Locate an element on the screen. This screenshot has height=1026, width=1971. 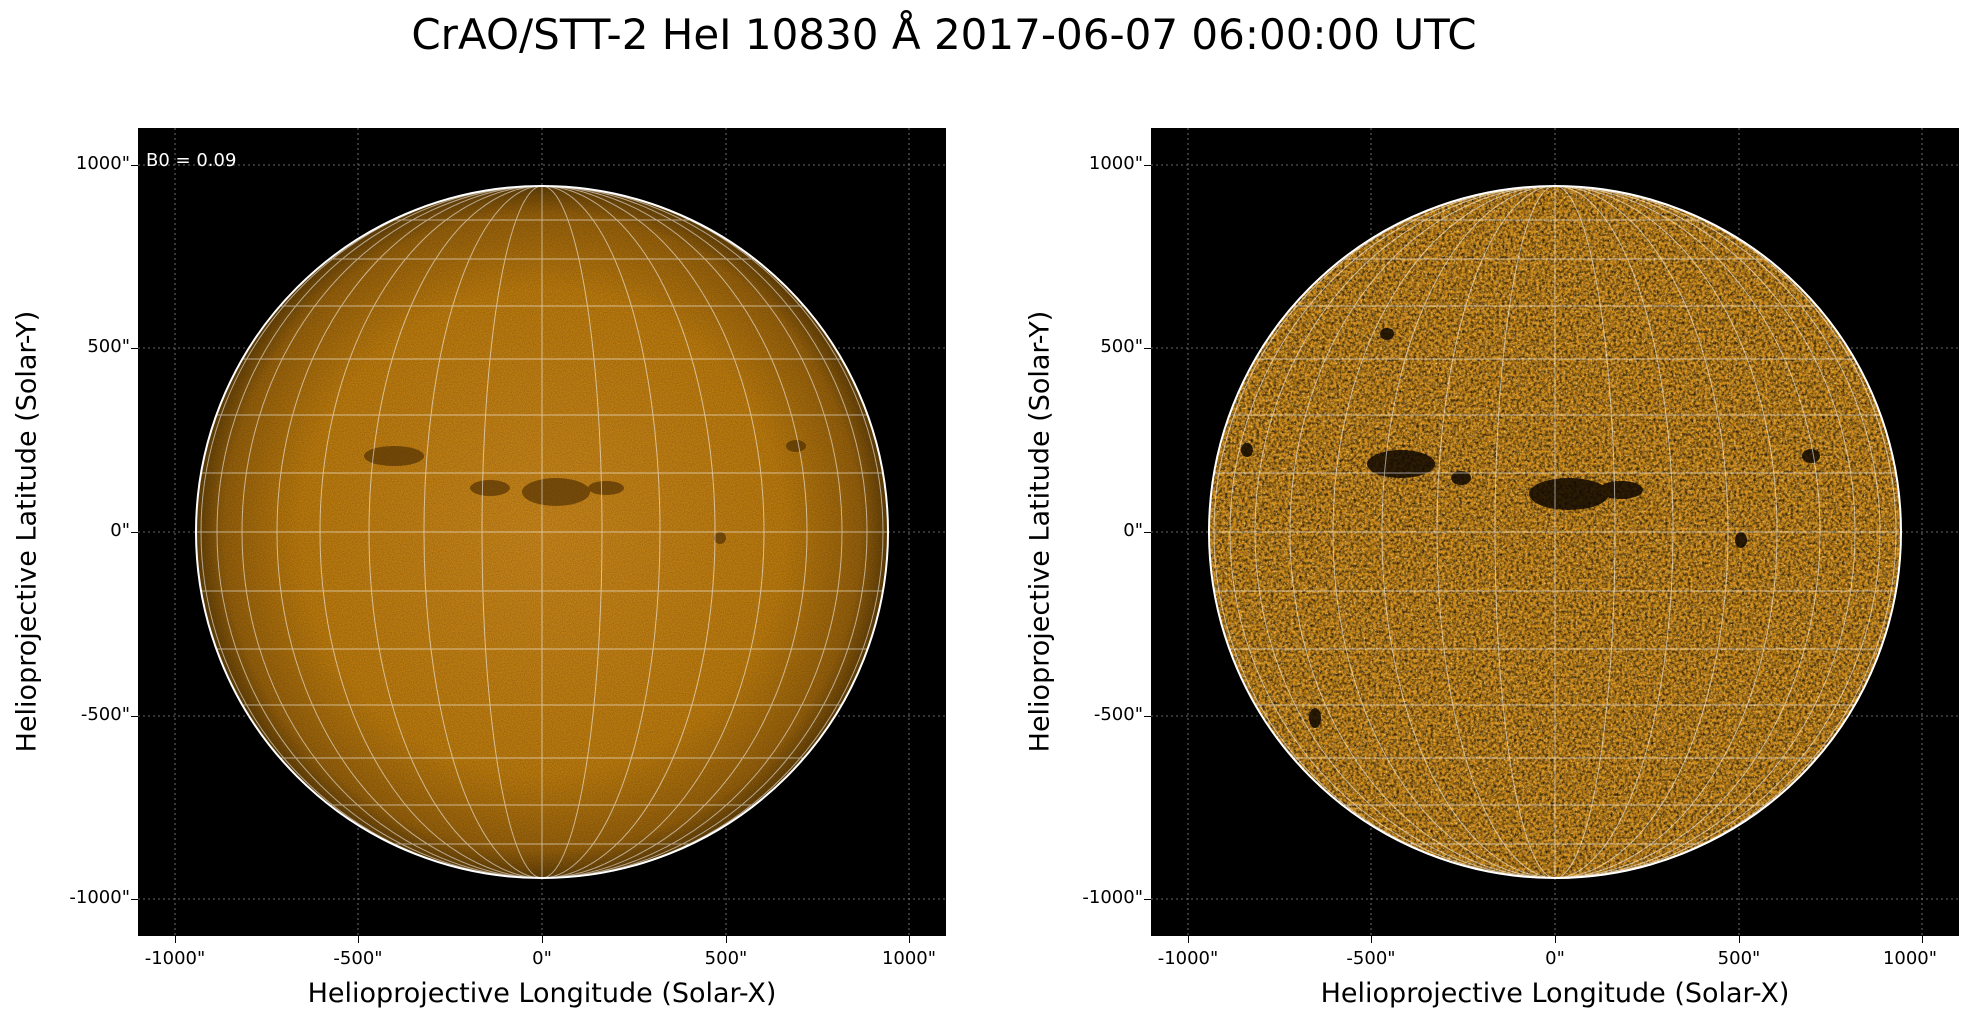
left-xtick-neg1000: -1000" is located at coordinates (175, 958).